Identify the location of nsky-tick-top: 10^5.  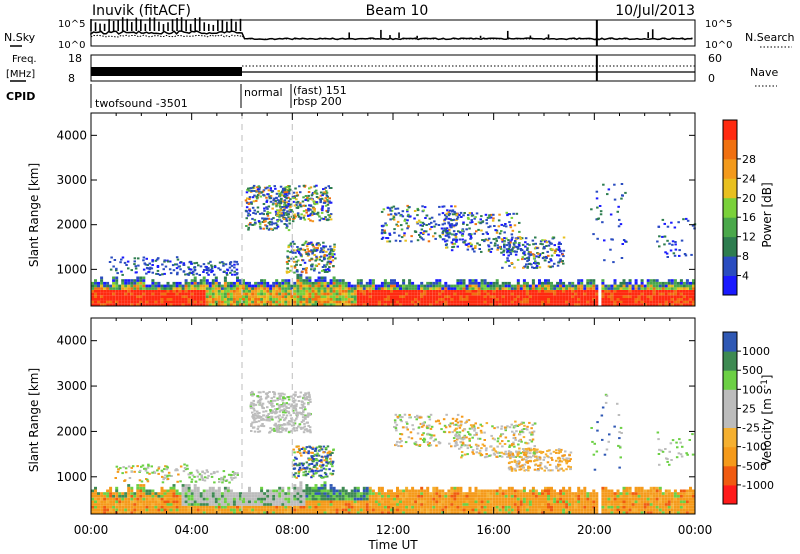
(71, 24).